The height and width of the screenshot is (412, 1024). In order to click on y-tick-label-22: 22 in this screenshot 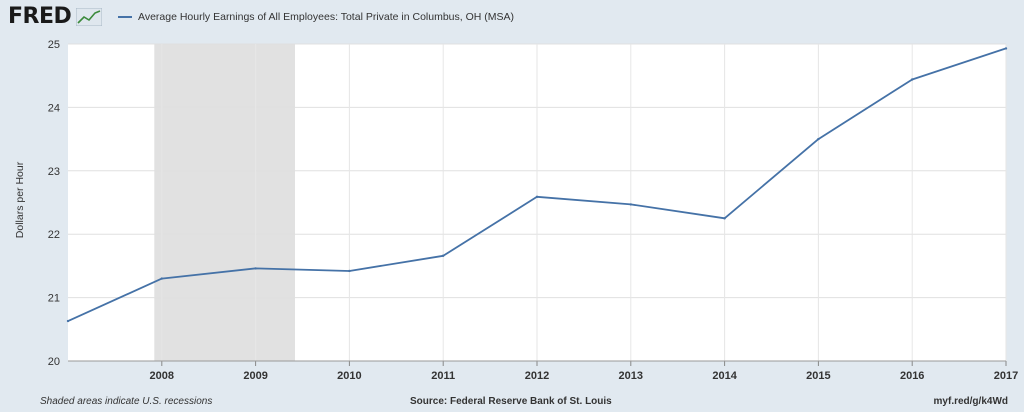, I will do `click(54, 235)`.